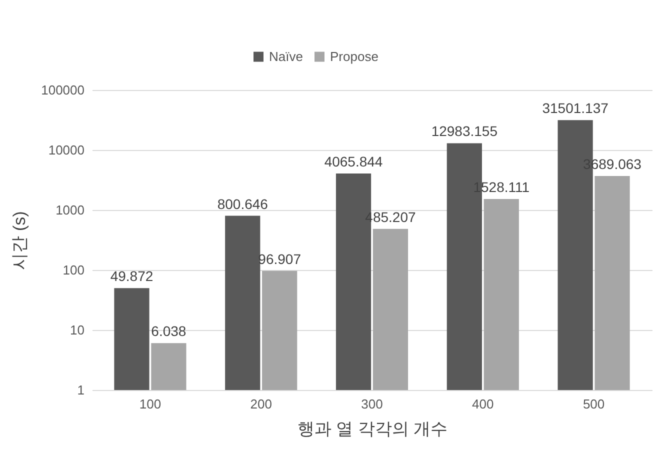  What do you see at coordinates (286, 56) in the screenshot?
I see `legend-label: Naïve` at bounding box center [286, 56].